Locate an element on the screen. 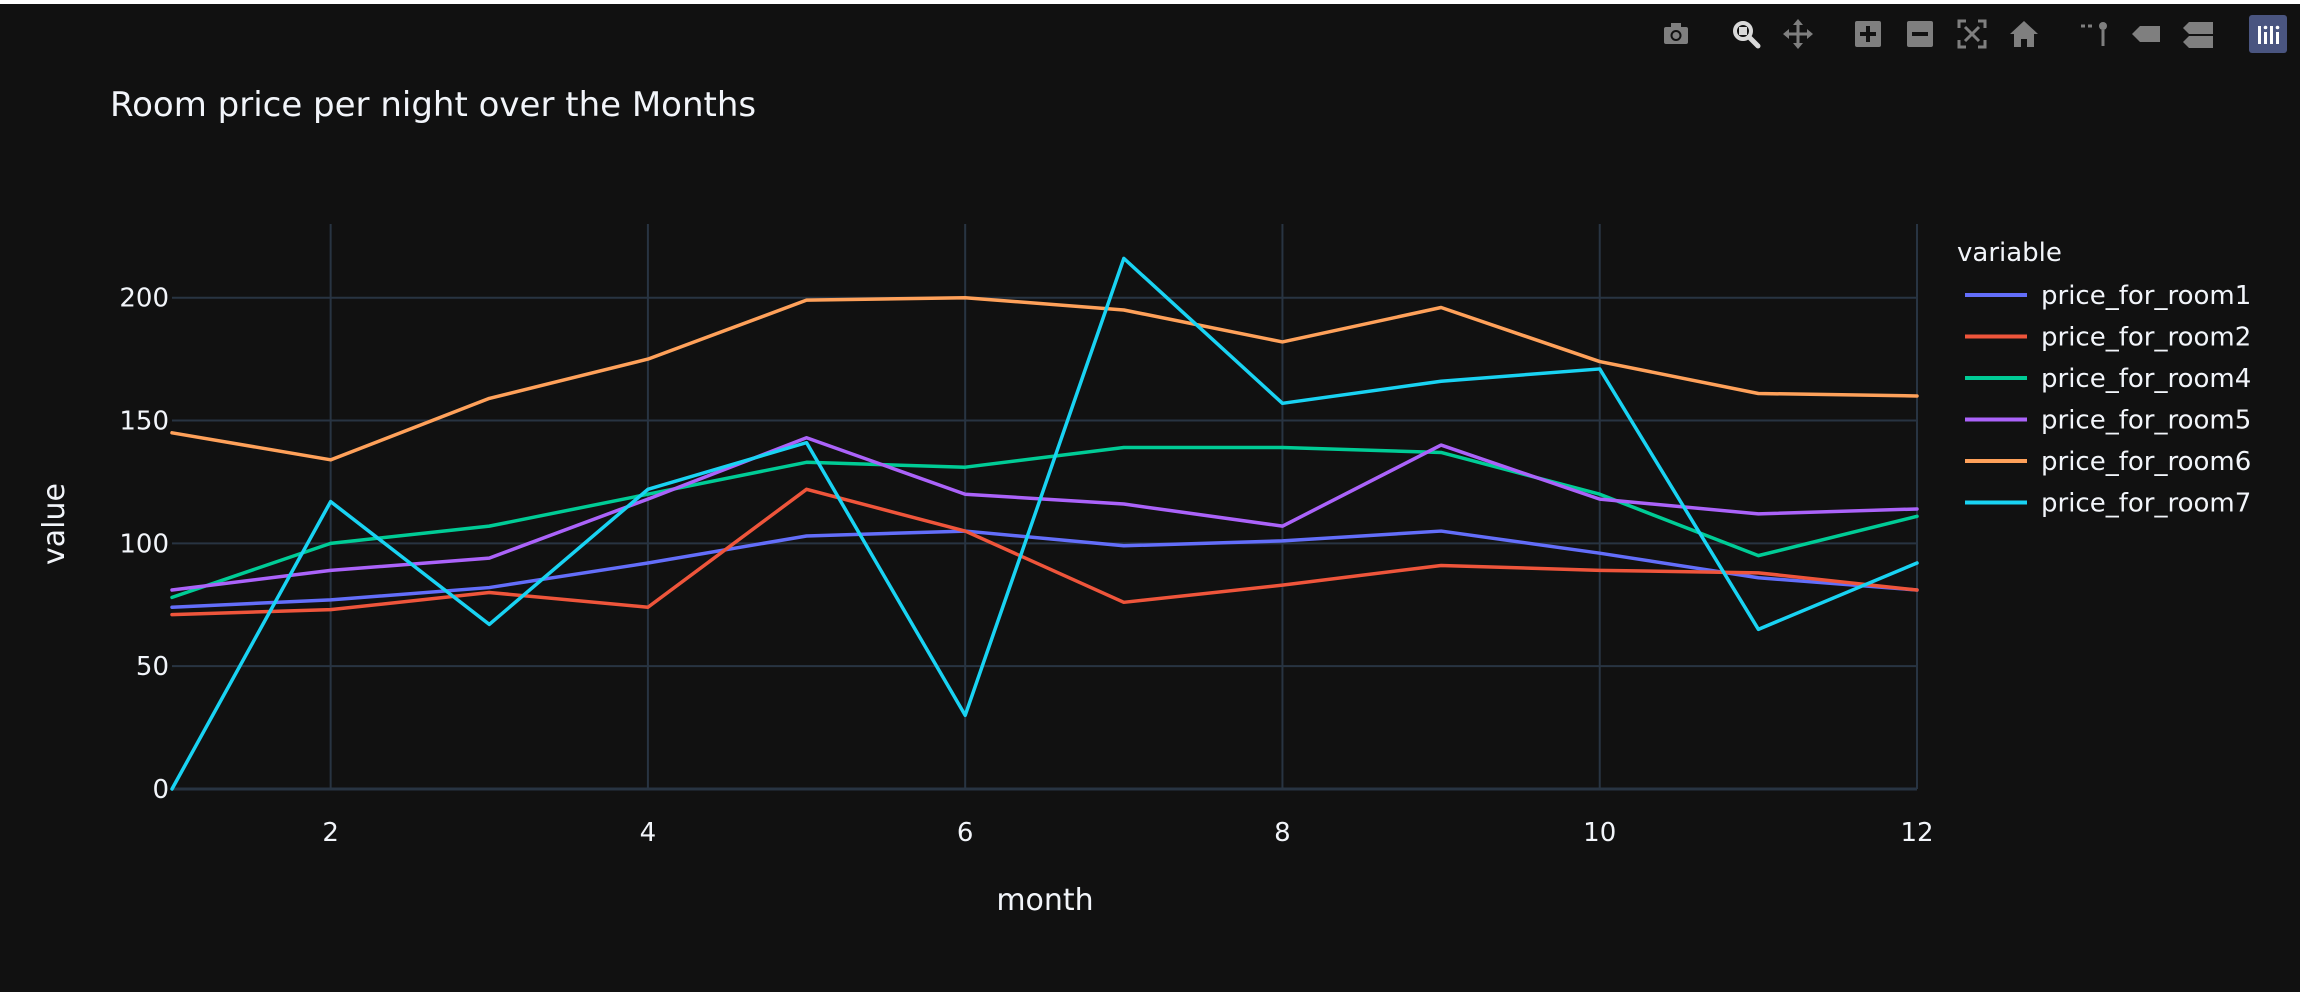 This screenshot has width=2300, height=996. reset-axes-icon is located at coordinates (2024, 34).